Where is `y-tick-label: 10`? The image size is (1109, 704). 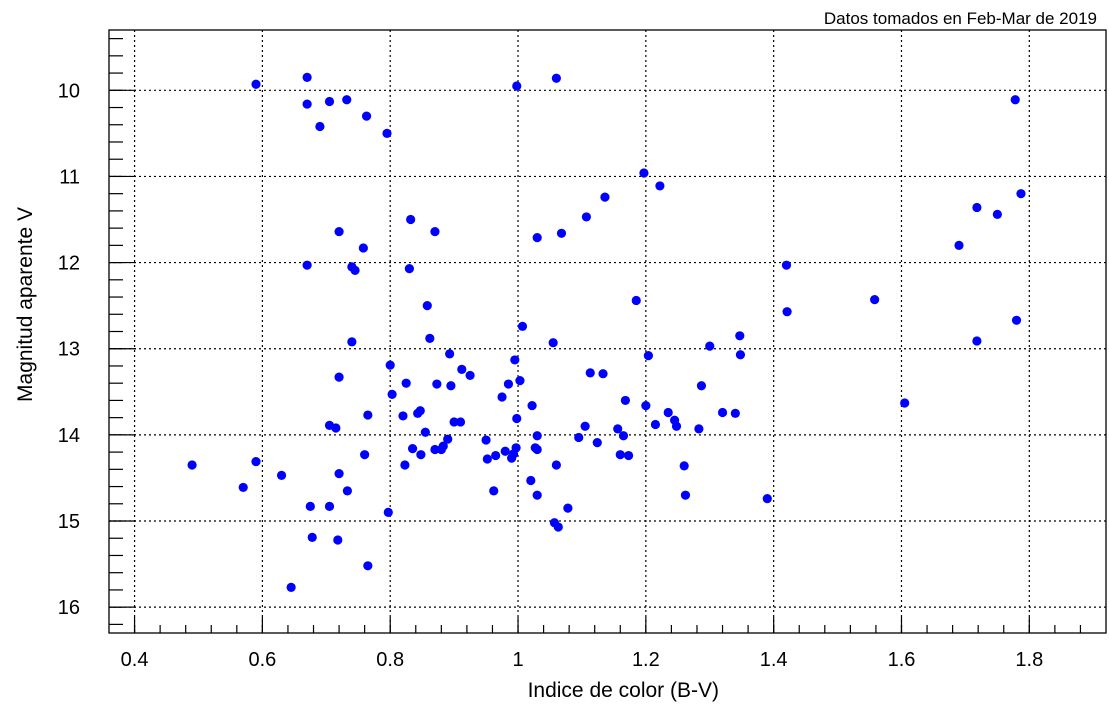
y-tick-label: 10 is located at coordinates (69, 91).